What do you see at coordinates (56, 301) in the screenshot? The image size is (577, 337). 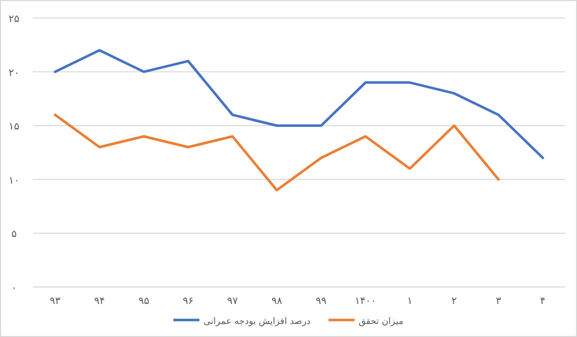 I see `x-tick-label: ۹۳` at bounding box center [56, 301].